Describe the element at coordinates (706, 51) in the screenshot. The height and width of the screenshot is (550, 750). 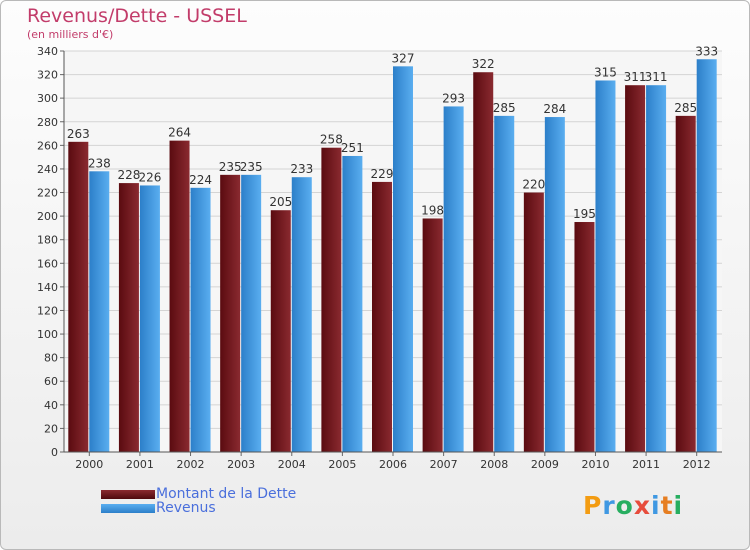
I see `data-label-revenus: 333` at that location.